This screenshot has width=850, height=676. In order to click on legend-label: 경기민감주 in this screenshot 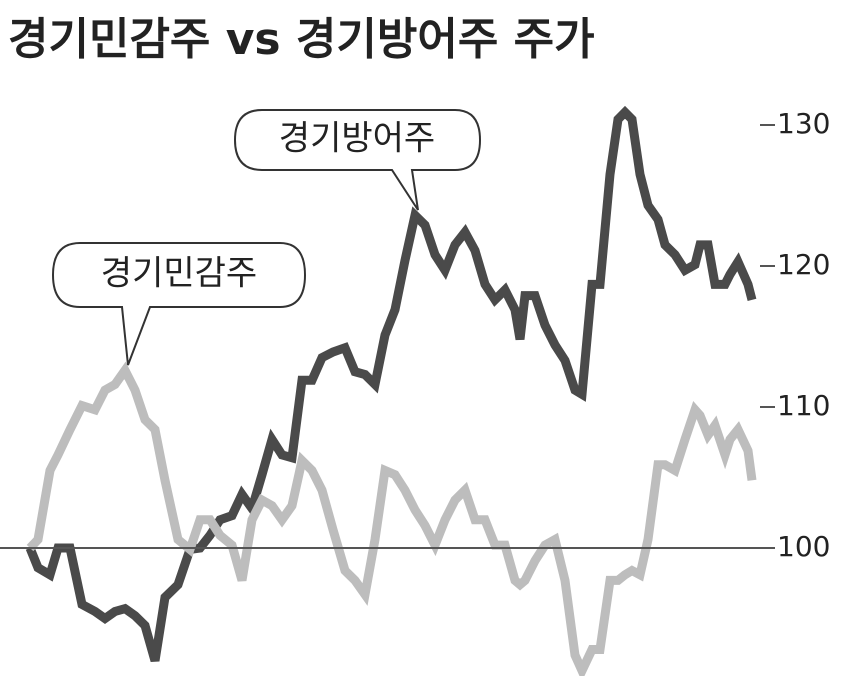, I will do `click(179, 274)`.